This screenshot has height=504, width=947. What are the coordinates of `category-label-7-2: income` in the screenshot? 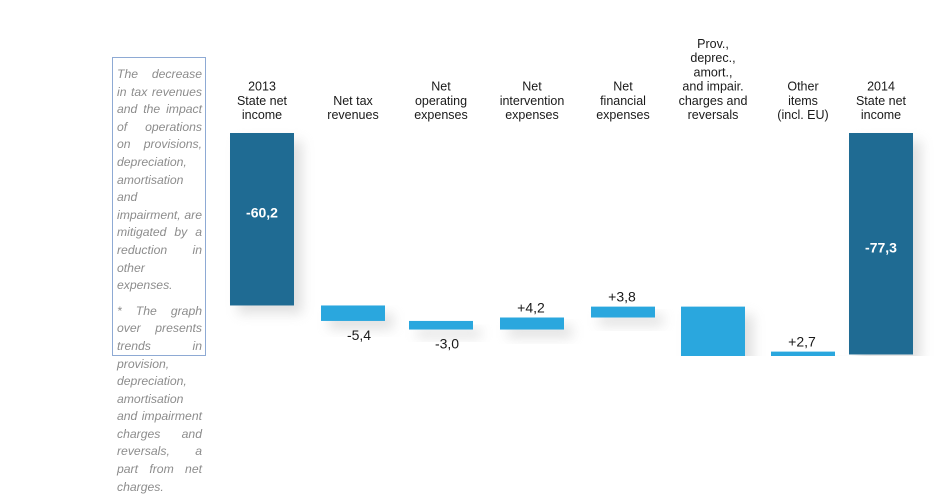 It's located at (881, 115).